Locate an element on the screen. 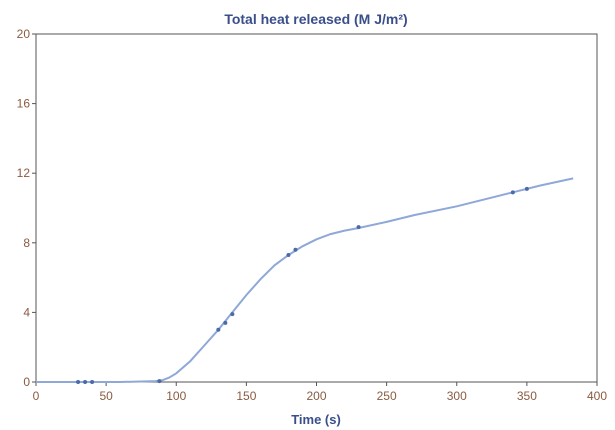  y-tick-label: 12 is located at coordinates (24, 173).